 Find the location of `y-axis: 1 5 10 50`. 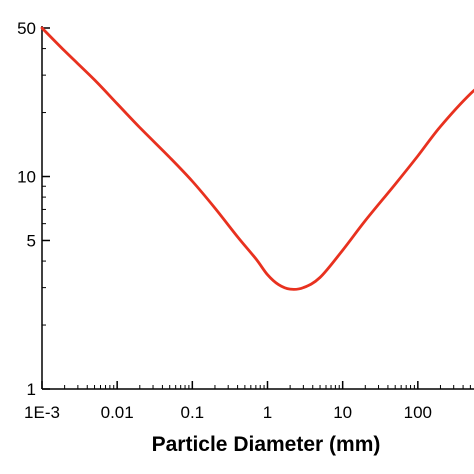

y-axis: 1 5 10 50 is located at coordinates (33, 209).